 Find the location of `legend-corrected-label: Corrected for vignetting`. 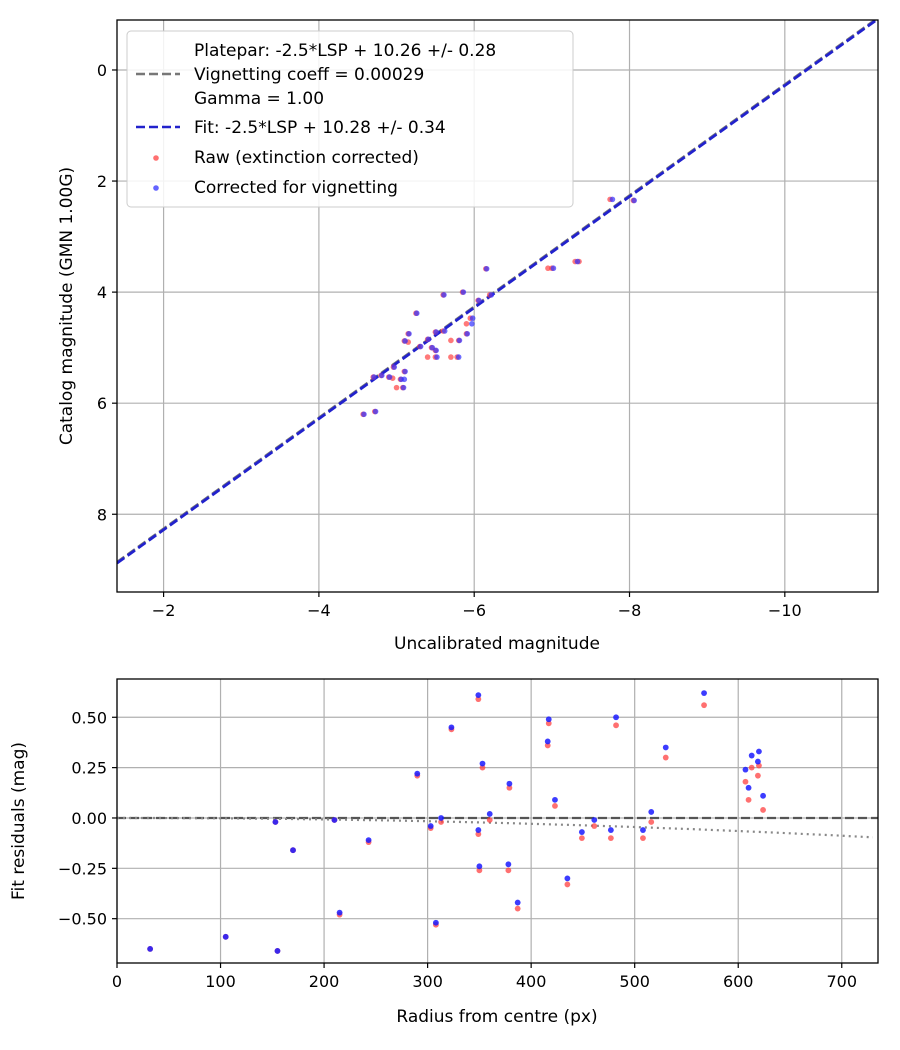

legend-corrected-label: Corrected for vignetting is located at coordinates (296, 188).